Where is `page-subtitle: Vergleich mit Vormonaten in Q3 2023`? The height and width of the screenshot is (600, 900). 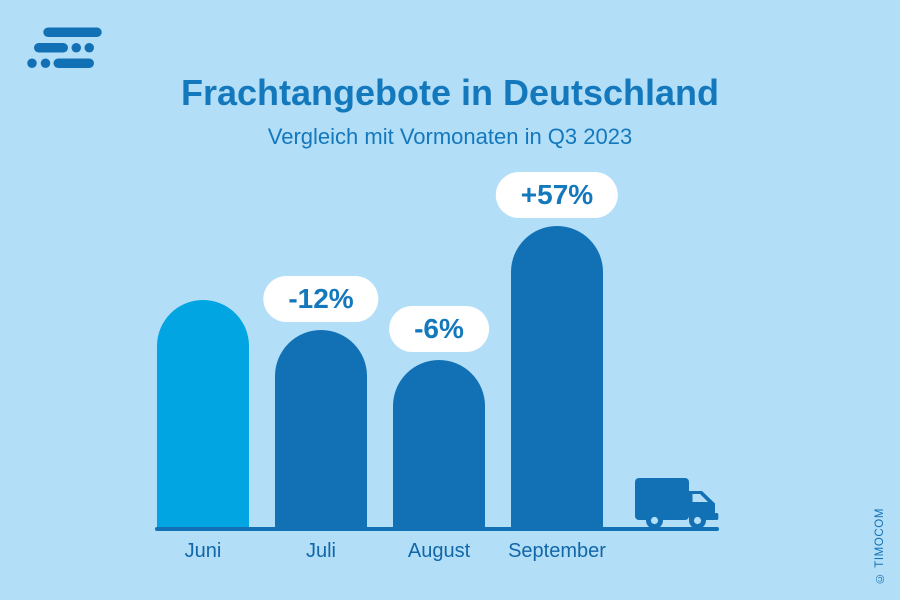
page-subtitle: Vergleich mit Vormonaten in Q3 2023 is located at coordinates (450, 136).